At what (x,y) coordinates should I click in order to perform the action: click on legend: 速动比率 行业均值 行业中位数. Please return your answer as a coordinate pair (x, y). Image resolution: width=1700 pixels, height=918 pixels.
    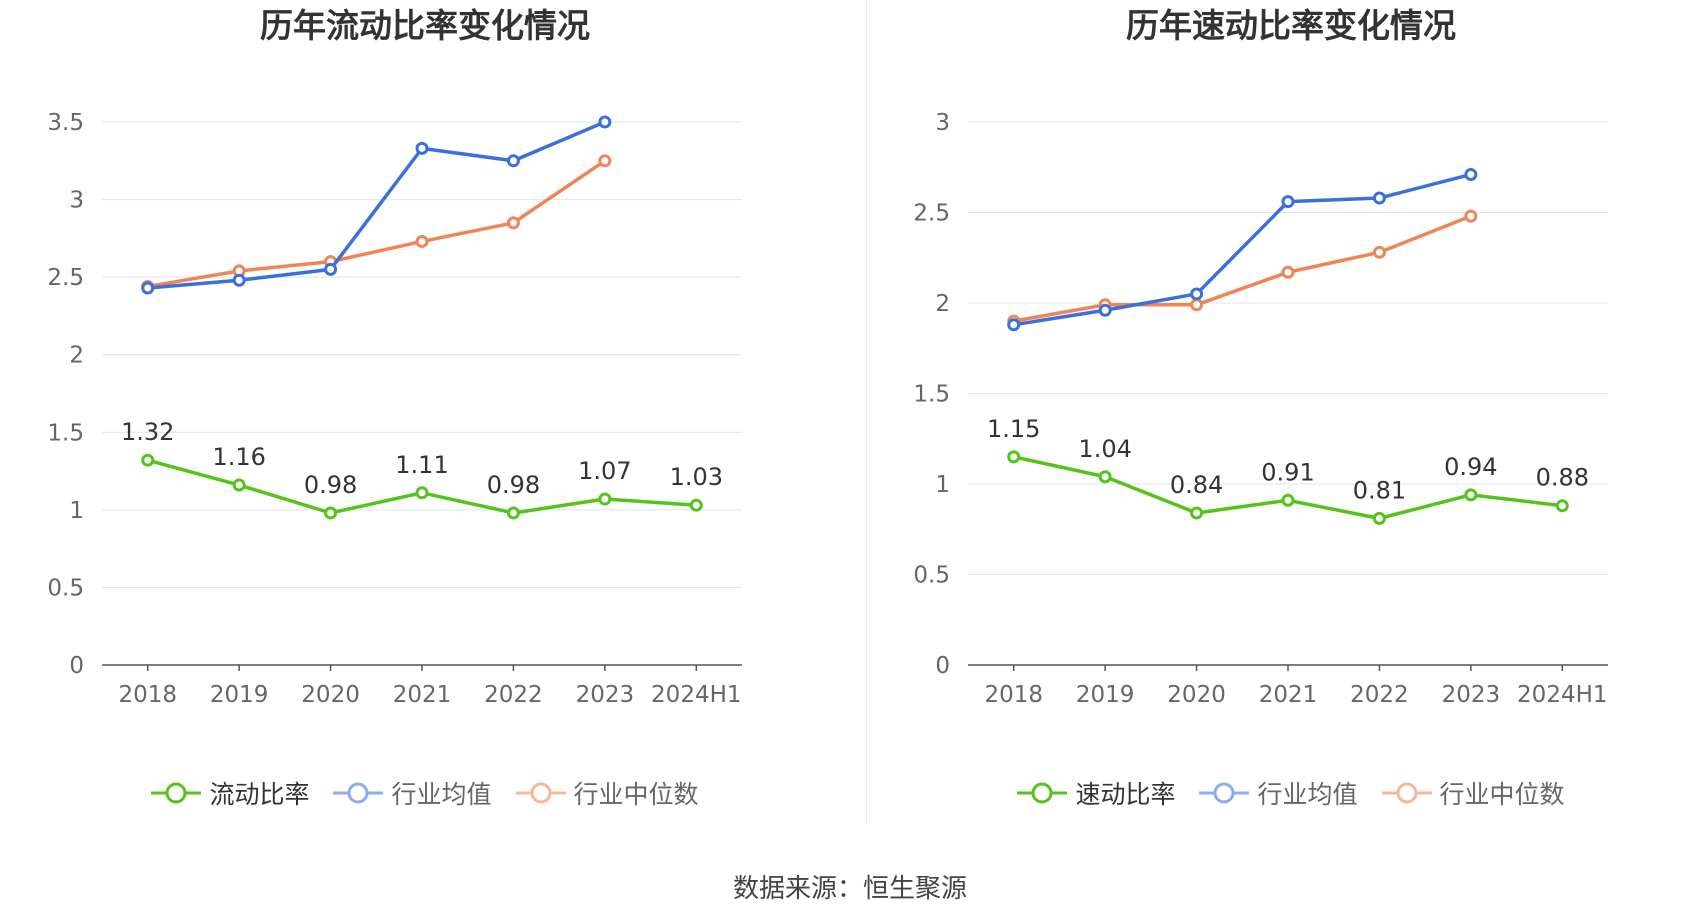
    Looking at the image, I should click on (1283, 793).